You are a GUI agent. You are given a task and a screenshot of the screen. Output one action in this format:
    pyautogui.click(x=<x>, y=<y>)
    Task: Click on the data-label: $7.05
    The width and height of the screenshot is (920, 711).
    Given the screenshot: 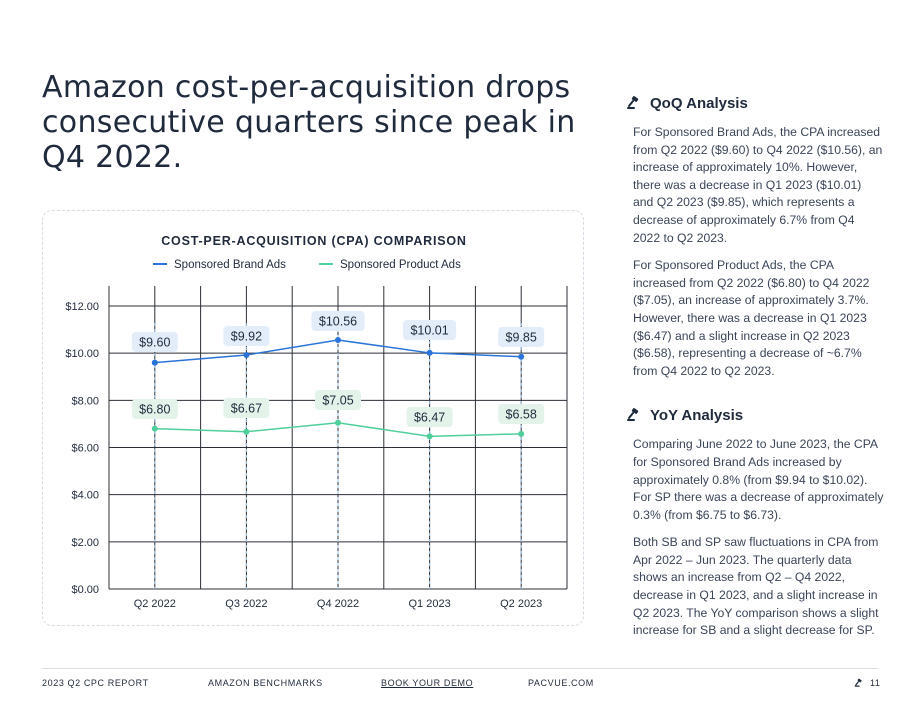 What is the action you would take?
    pyautogui.click(x=337, y=401)
    